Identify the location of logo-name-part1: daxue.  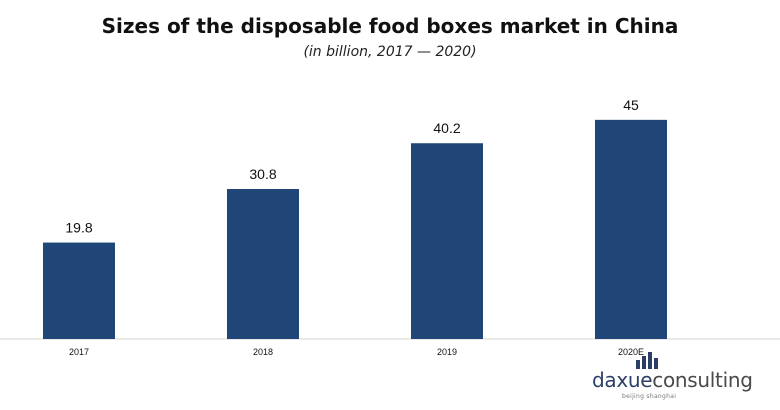
(622, 380).